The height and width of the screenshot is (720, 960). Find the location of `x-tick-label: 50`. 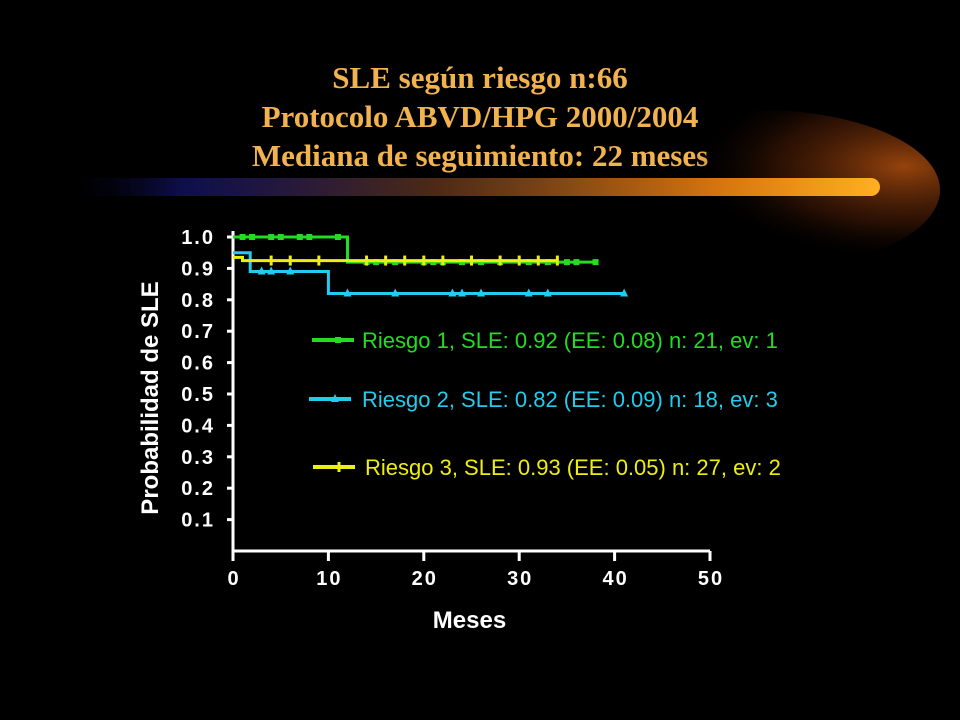

x-tick-label: 50 is located at coordinates (711, 579).